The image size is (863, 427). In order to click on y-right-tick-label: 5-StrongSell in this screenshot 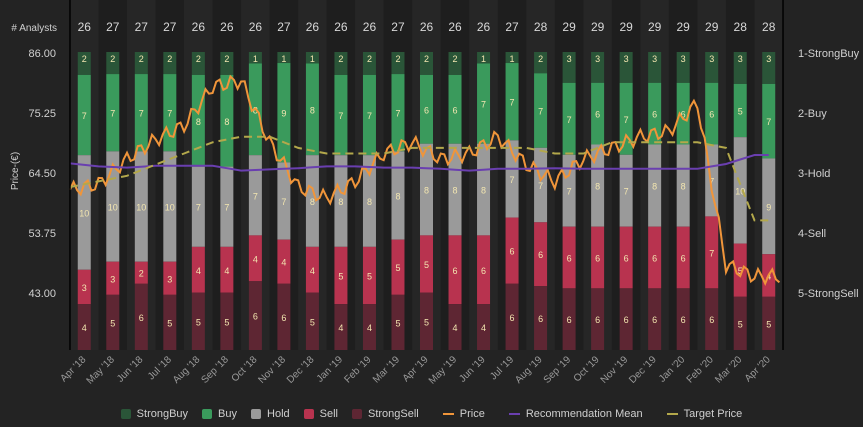, I will do `click(828, 294)`.